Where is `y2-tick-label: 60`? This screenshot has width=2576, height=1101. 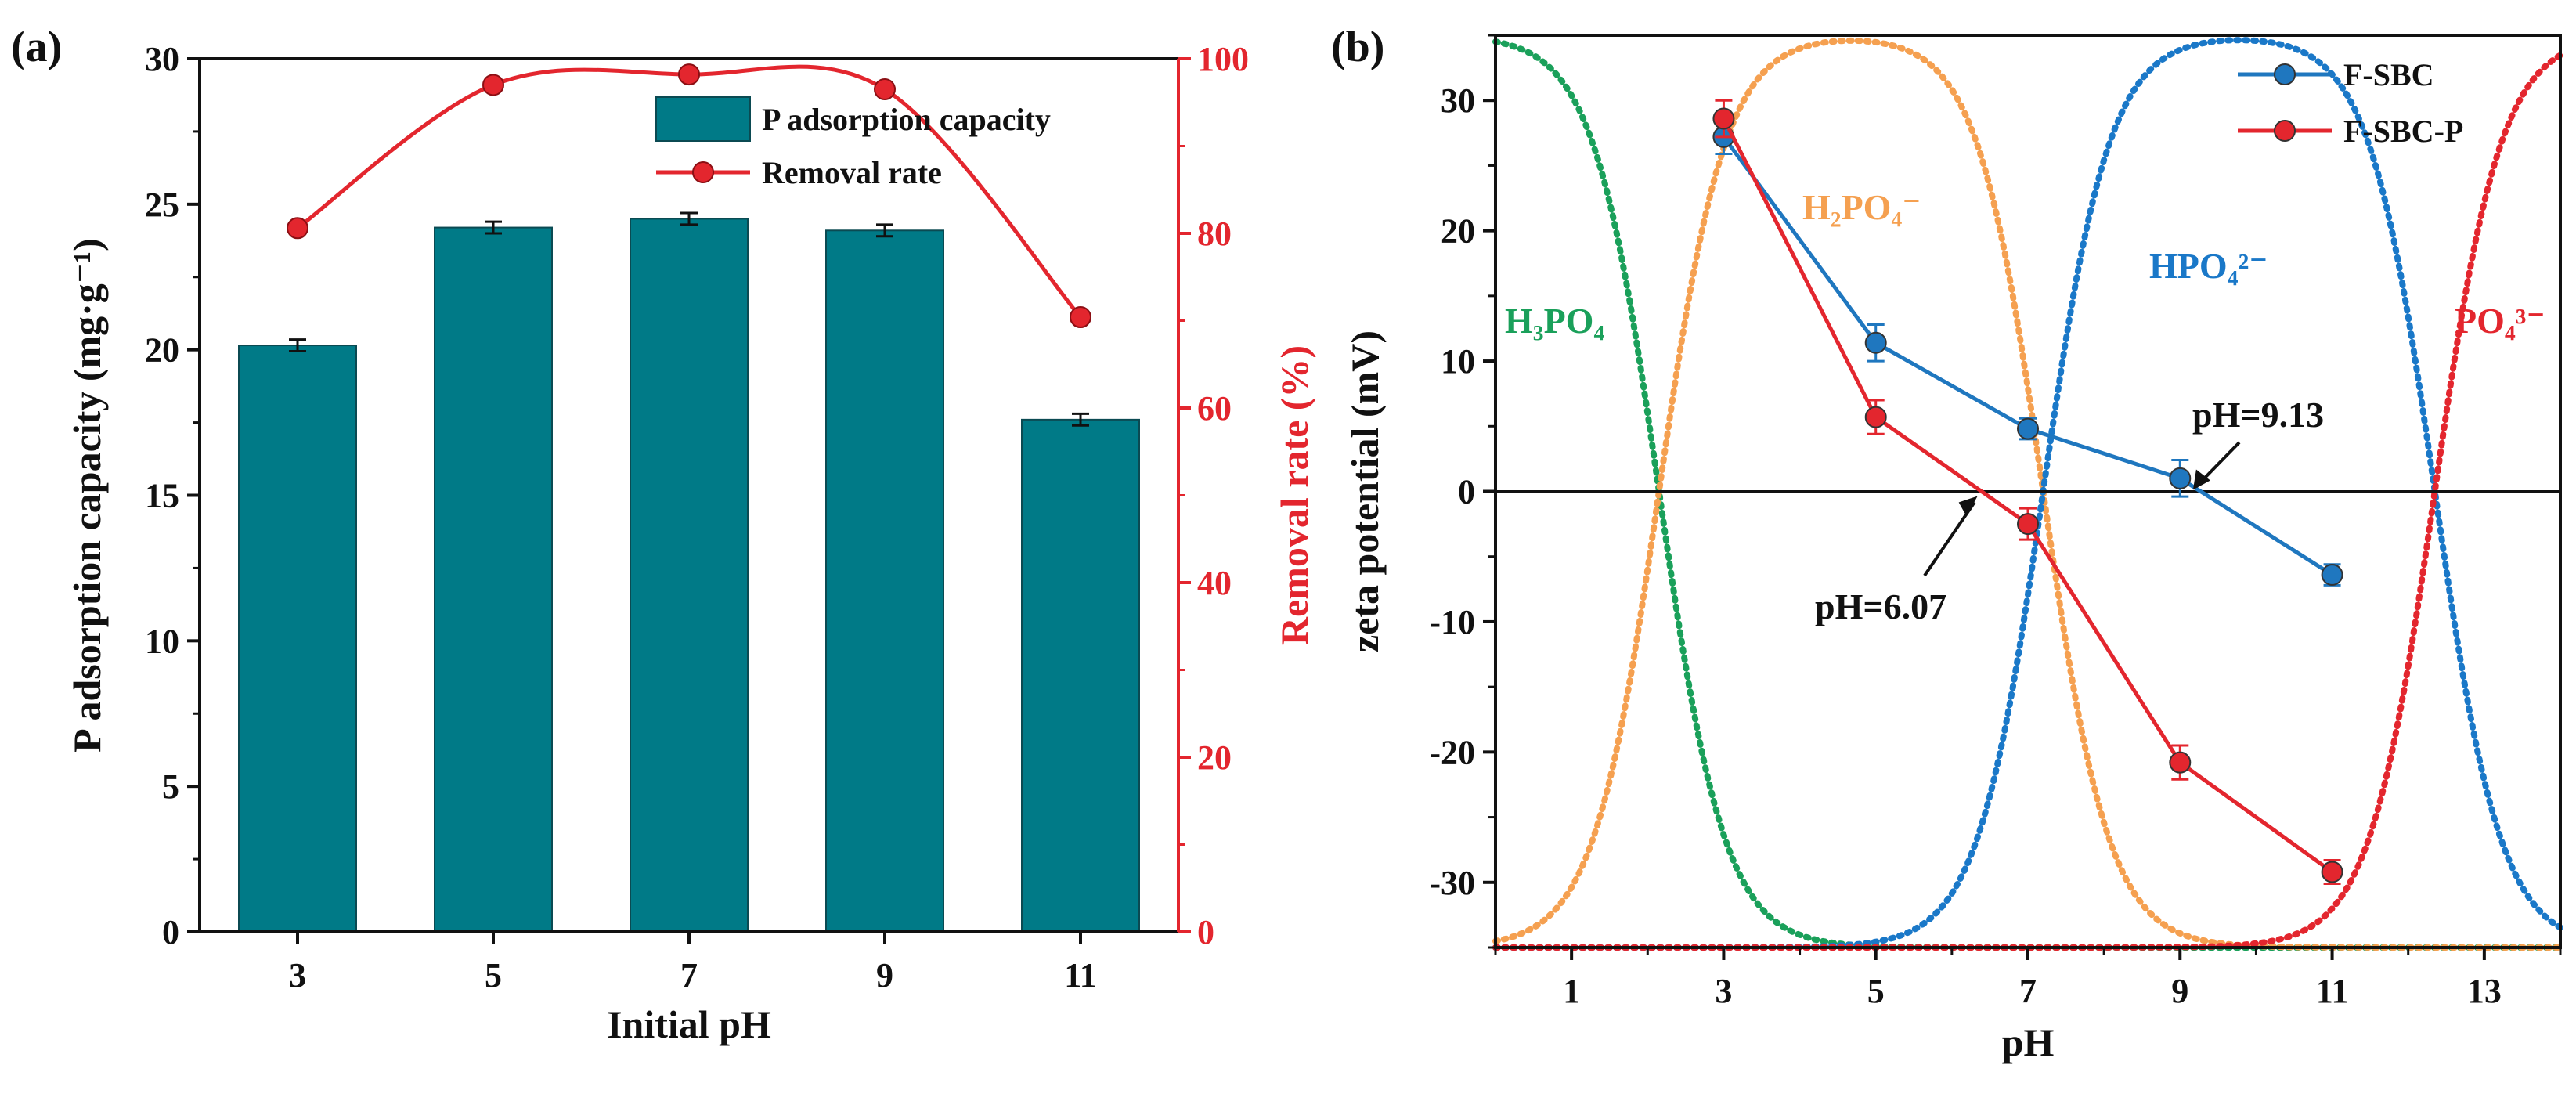
y2-tick-label: 60 is located at coordinates (1214, 408).